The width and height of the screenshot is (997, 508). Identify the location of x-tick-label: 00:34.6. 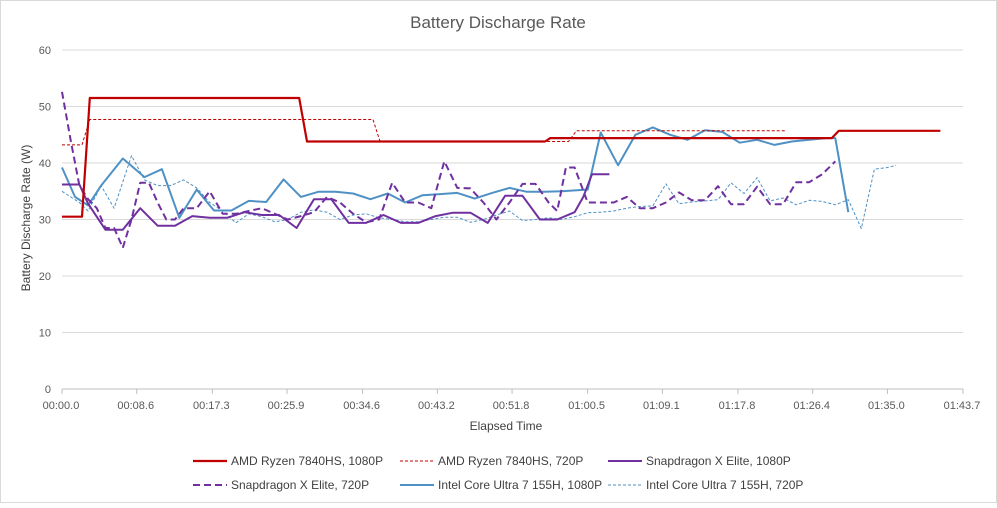
(361, 406).